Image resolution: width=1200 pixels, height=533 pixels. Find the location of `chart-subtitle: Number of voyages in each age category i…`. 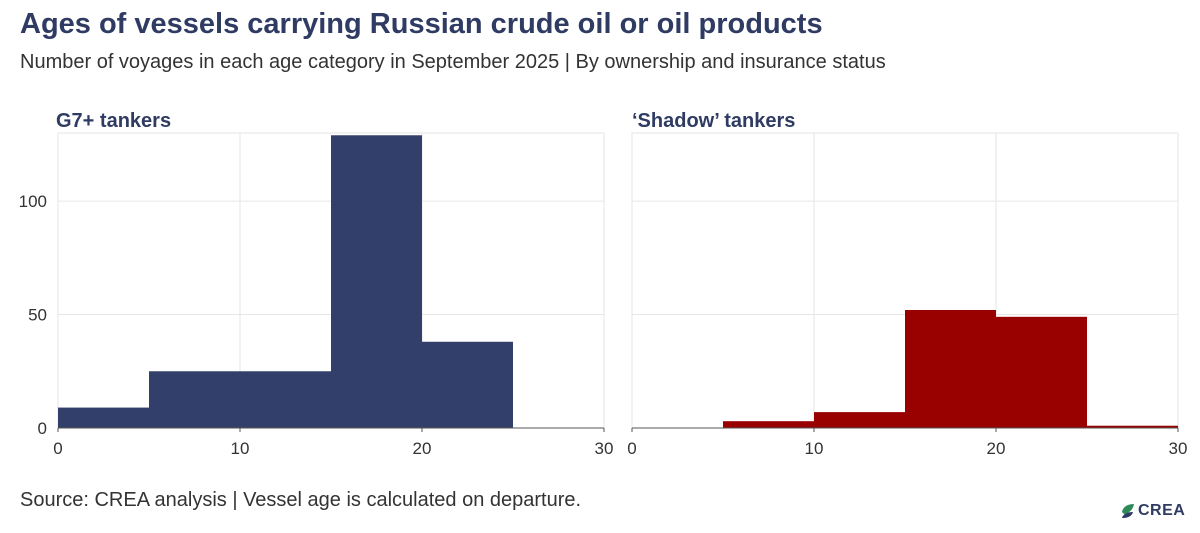

chart-subtitle: Number of voyages in each age category i… is located at coordinates (453, 62).